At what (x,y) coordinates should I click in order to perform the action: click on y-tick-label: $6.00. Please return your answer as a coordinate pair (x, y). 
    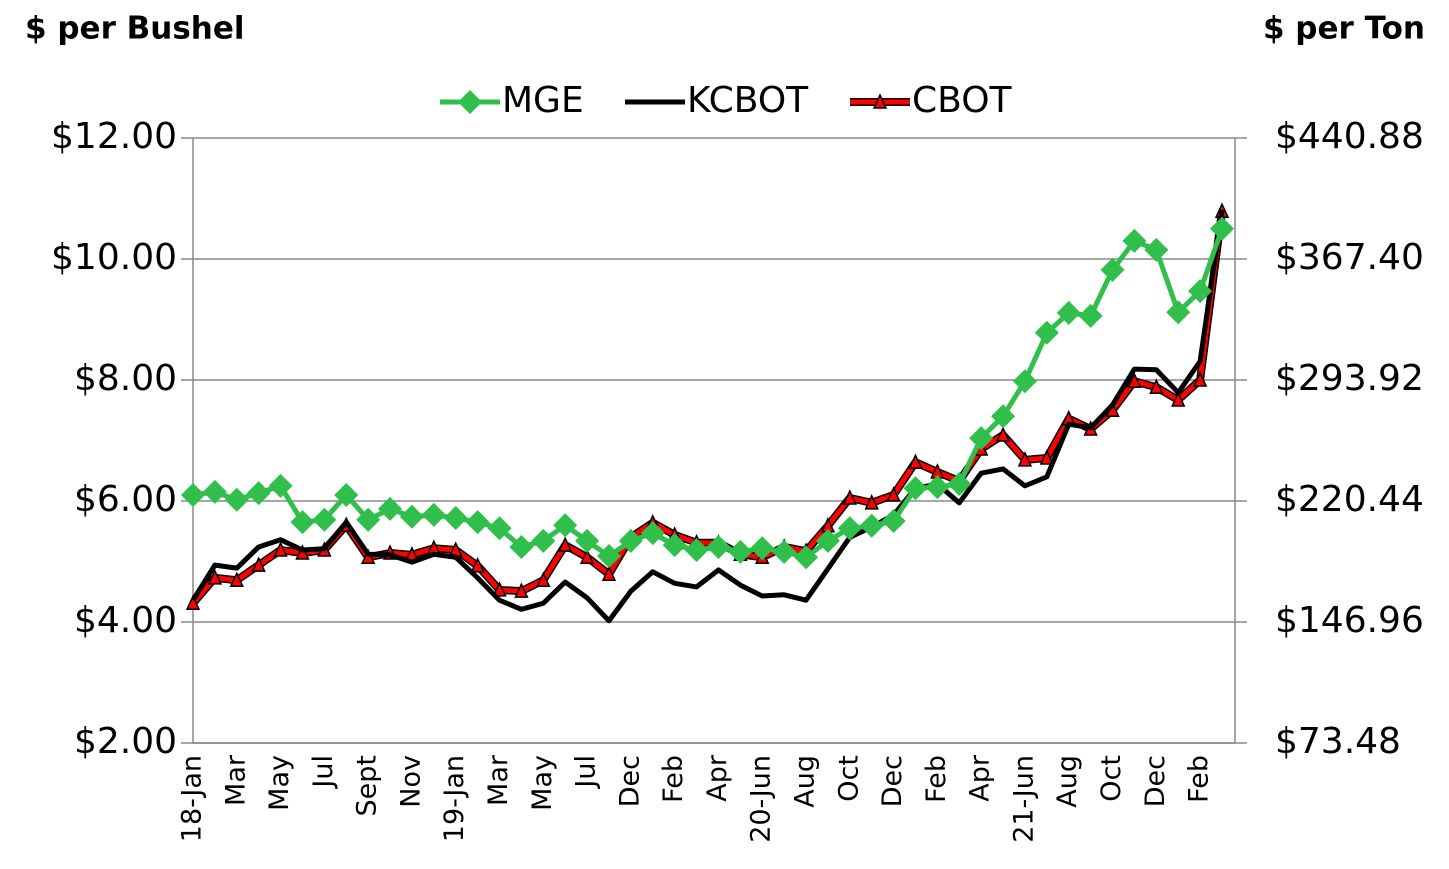
    Looking at the image, I should click on (125, 499).